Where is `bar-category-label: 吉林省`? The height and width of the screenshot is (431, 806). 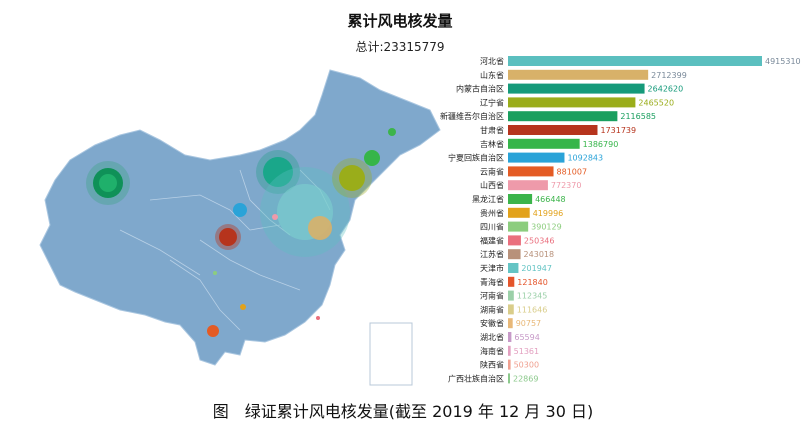
bar-category-label: 吉林省 is located at coordinates (492, 144).